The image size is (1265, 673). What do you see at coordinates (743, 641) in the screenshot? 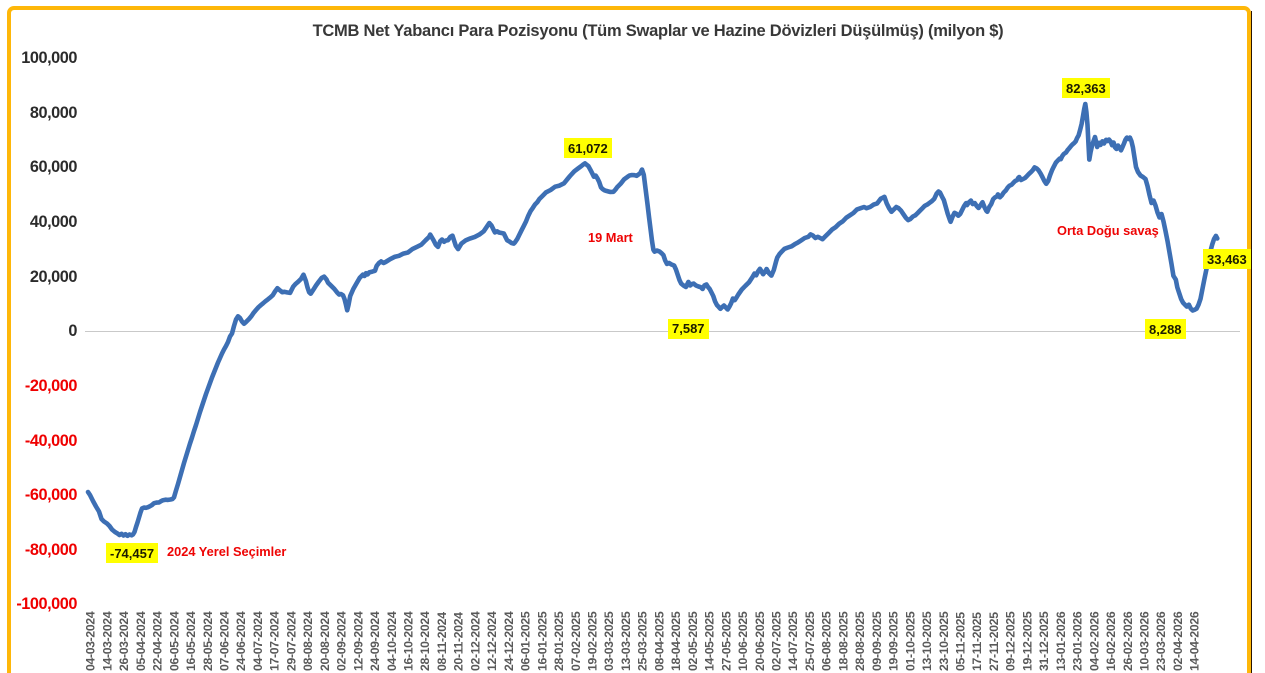
I see `svg-text: 10-06-2025` at bounding box center [743, 641].